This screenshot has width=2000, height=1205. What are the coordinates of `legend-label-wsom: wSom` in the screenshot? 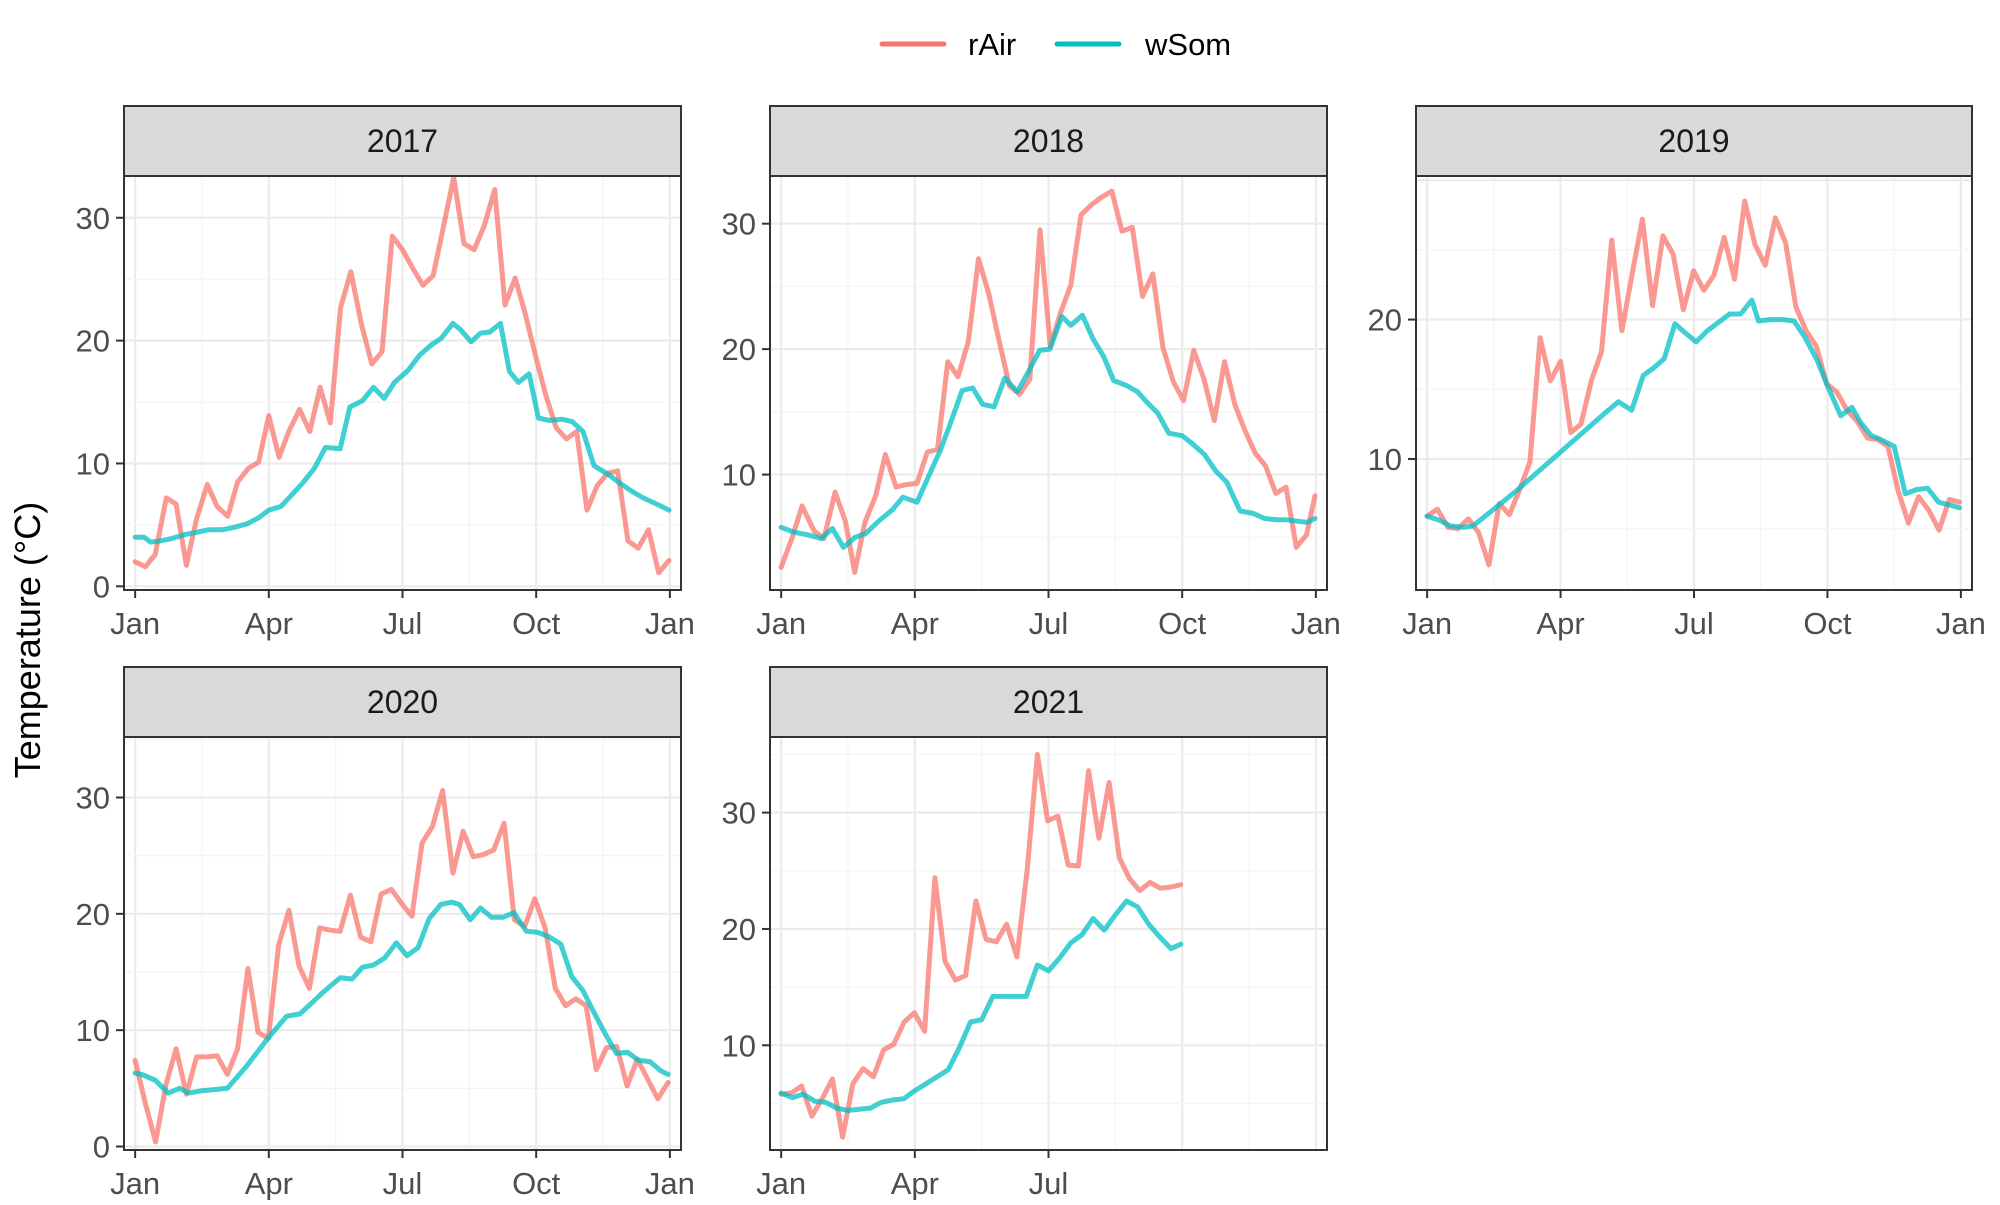 It's located at (1187, 44).